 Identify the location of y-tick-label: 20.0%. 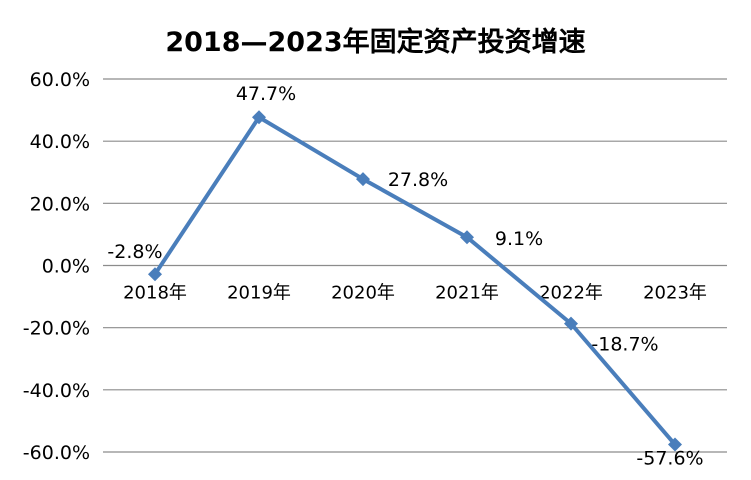
(60, 204).